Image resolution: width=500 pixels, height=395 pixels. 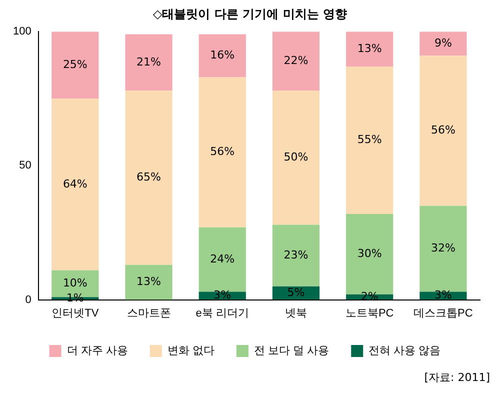 I want to click on data-label: 23%, so click(x=296, y=255).